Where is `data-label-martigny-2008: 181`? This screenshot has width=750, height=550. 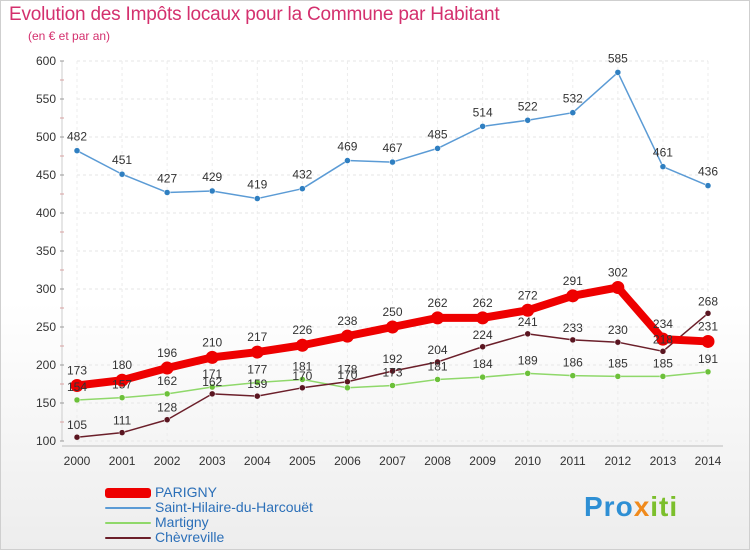
data-label-martigny-2008: 181 is located at coordinates (438, 366).